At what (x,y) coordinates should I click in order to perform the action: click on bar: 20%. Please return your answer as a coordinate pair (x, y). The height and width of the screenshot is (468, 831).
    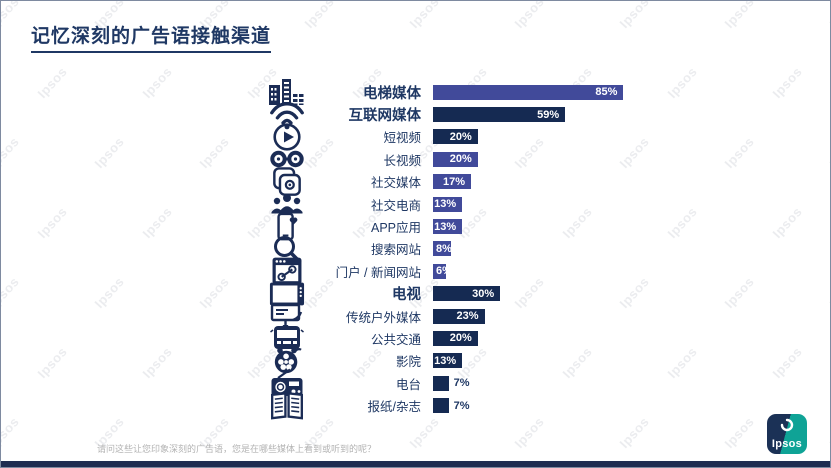
    Looking at the image, I should click on (455, 137).